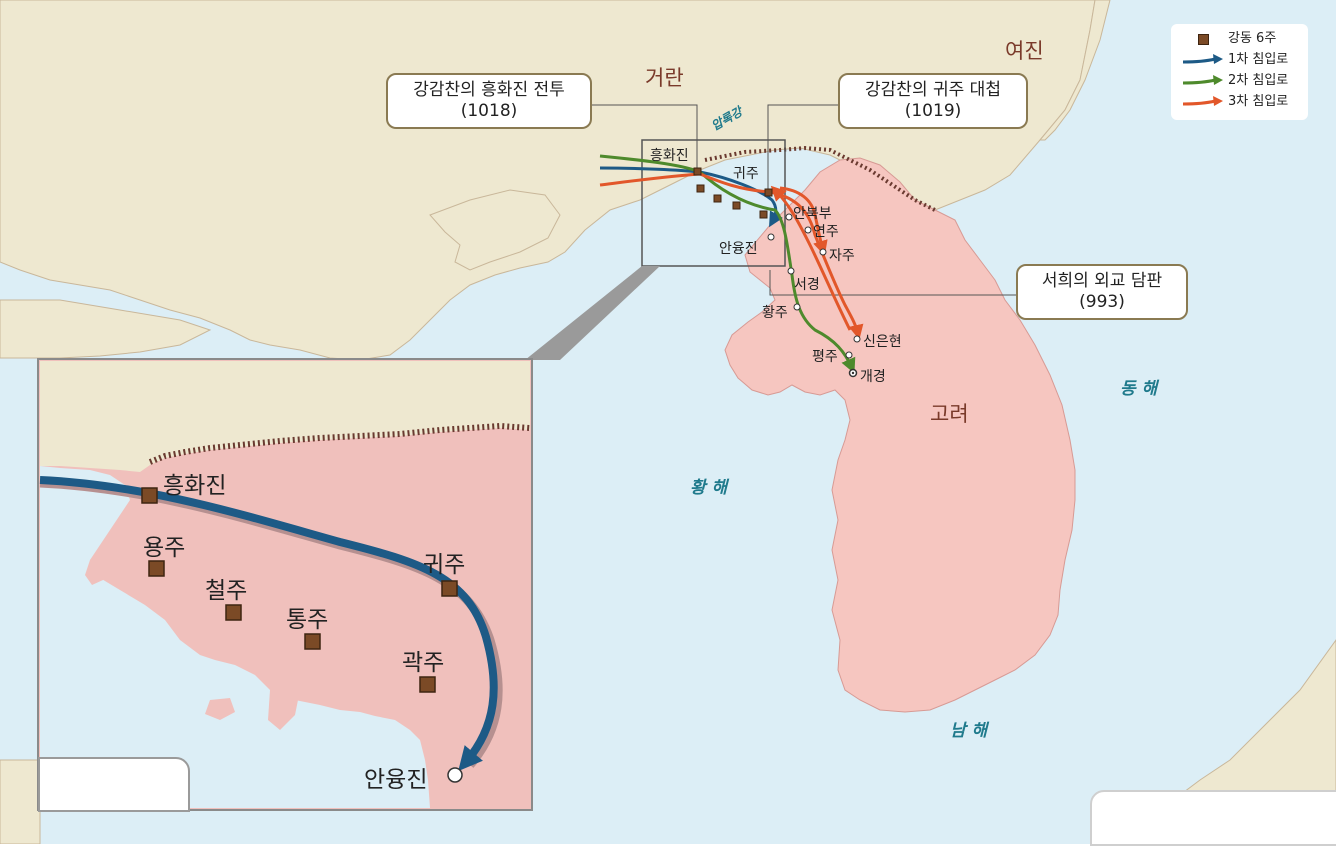 This screenshot has width=1336, height=846. I want to click on callout-title: 서희의 외교 담판, so click(1102, 281).